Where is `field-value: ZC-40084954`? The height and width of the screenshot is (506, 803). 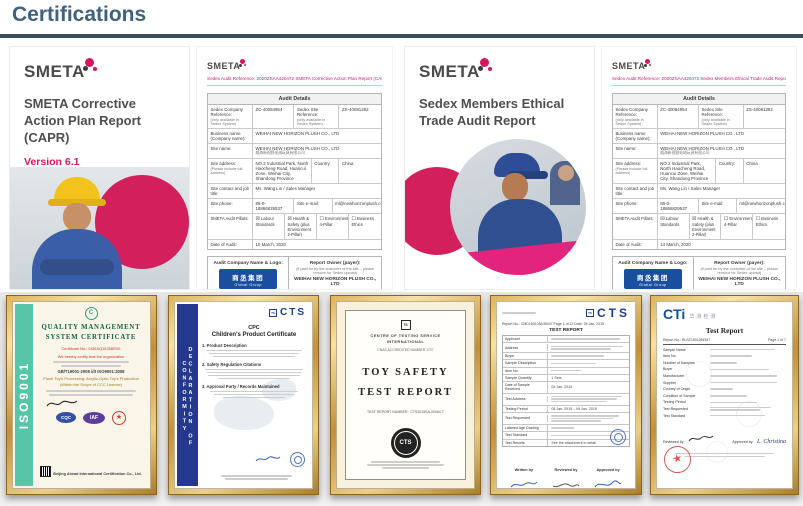 field-value: ZC-40084954 is located at coordinates (678, 116).